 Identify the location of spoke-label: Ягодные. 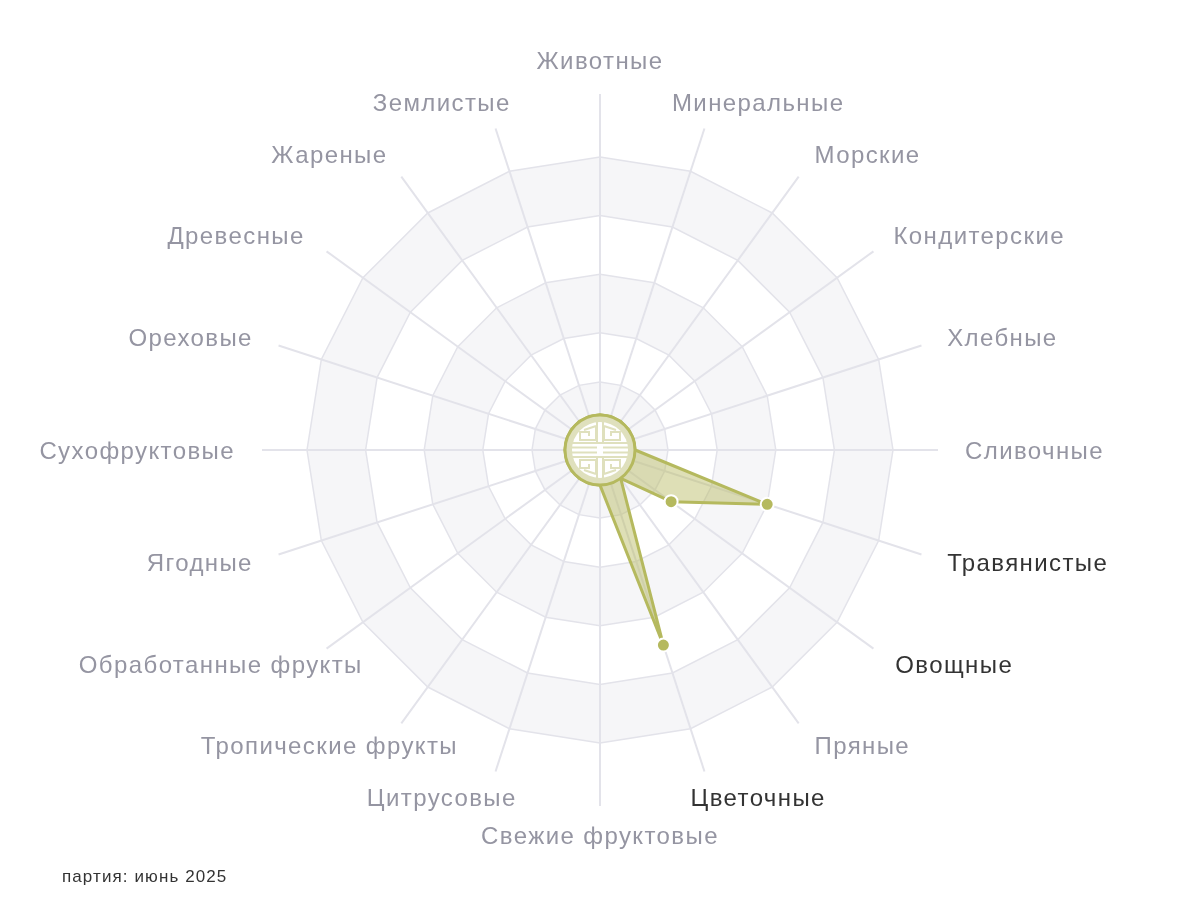
(199, 563).